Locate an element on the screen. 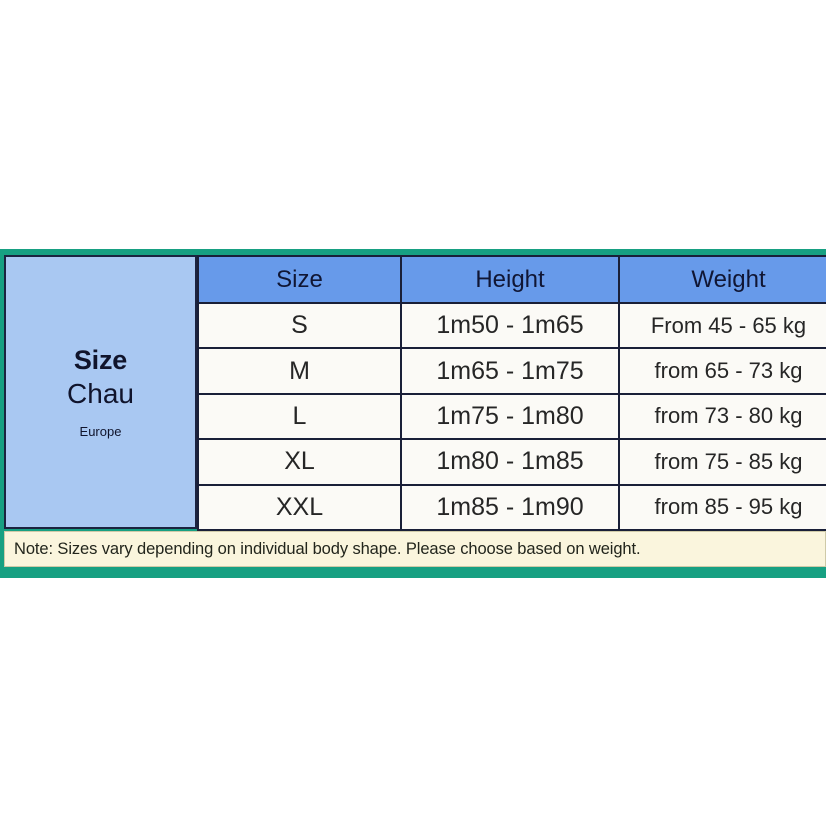 The width and height of the screenshot is (826, 816). table-row: M 1m65 - 1m75 from 65 - 73 kg is located at coordinates (511, 371).